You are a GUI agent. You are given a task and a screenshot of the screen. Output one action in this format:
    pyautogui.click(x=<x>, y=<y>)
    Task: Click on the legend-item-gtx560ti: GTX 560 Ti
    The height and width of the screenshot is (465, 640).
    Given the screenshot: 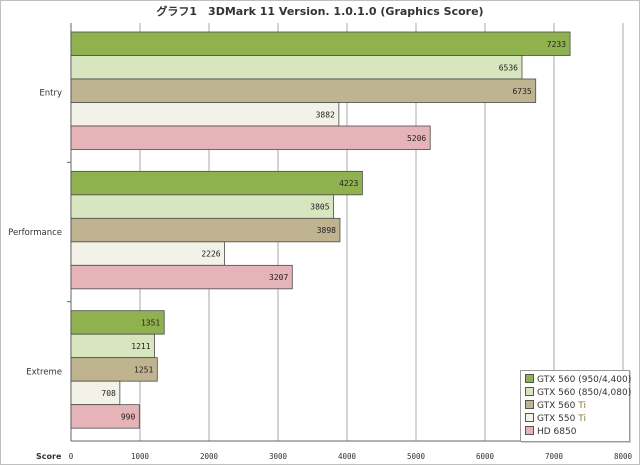 What is the action you would take?
    pyautogui.click(x=555, y=406)
    